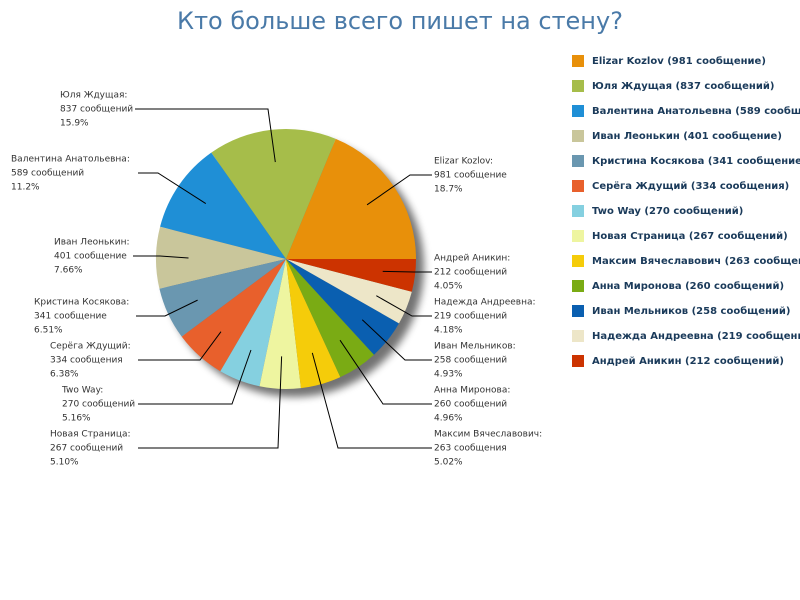 Image resolution: width=800 pixels, height=600 pixels. What do you see at coordinates (448, 331) in the screenshot?
I see `slice-label-percent: 4.18%` at bounding box center [448, 331].